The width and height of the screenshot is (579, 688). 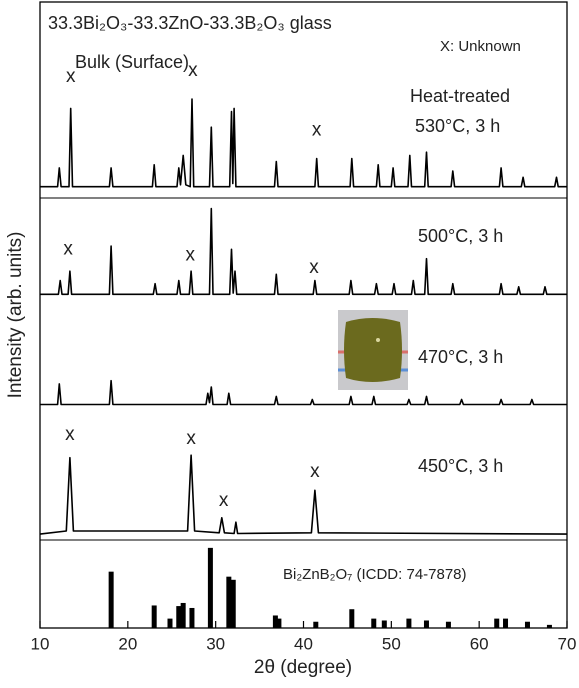 What do you see at coordinates (567, 643) in the screenshot?
I see `x-tick-label: 70` at bounding box center [567, 643].